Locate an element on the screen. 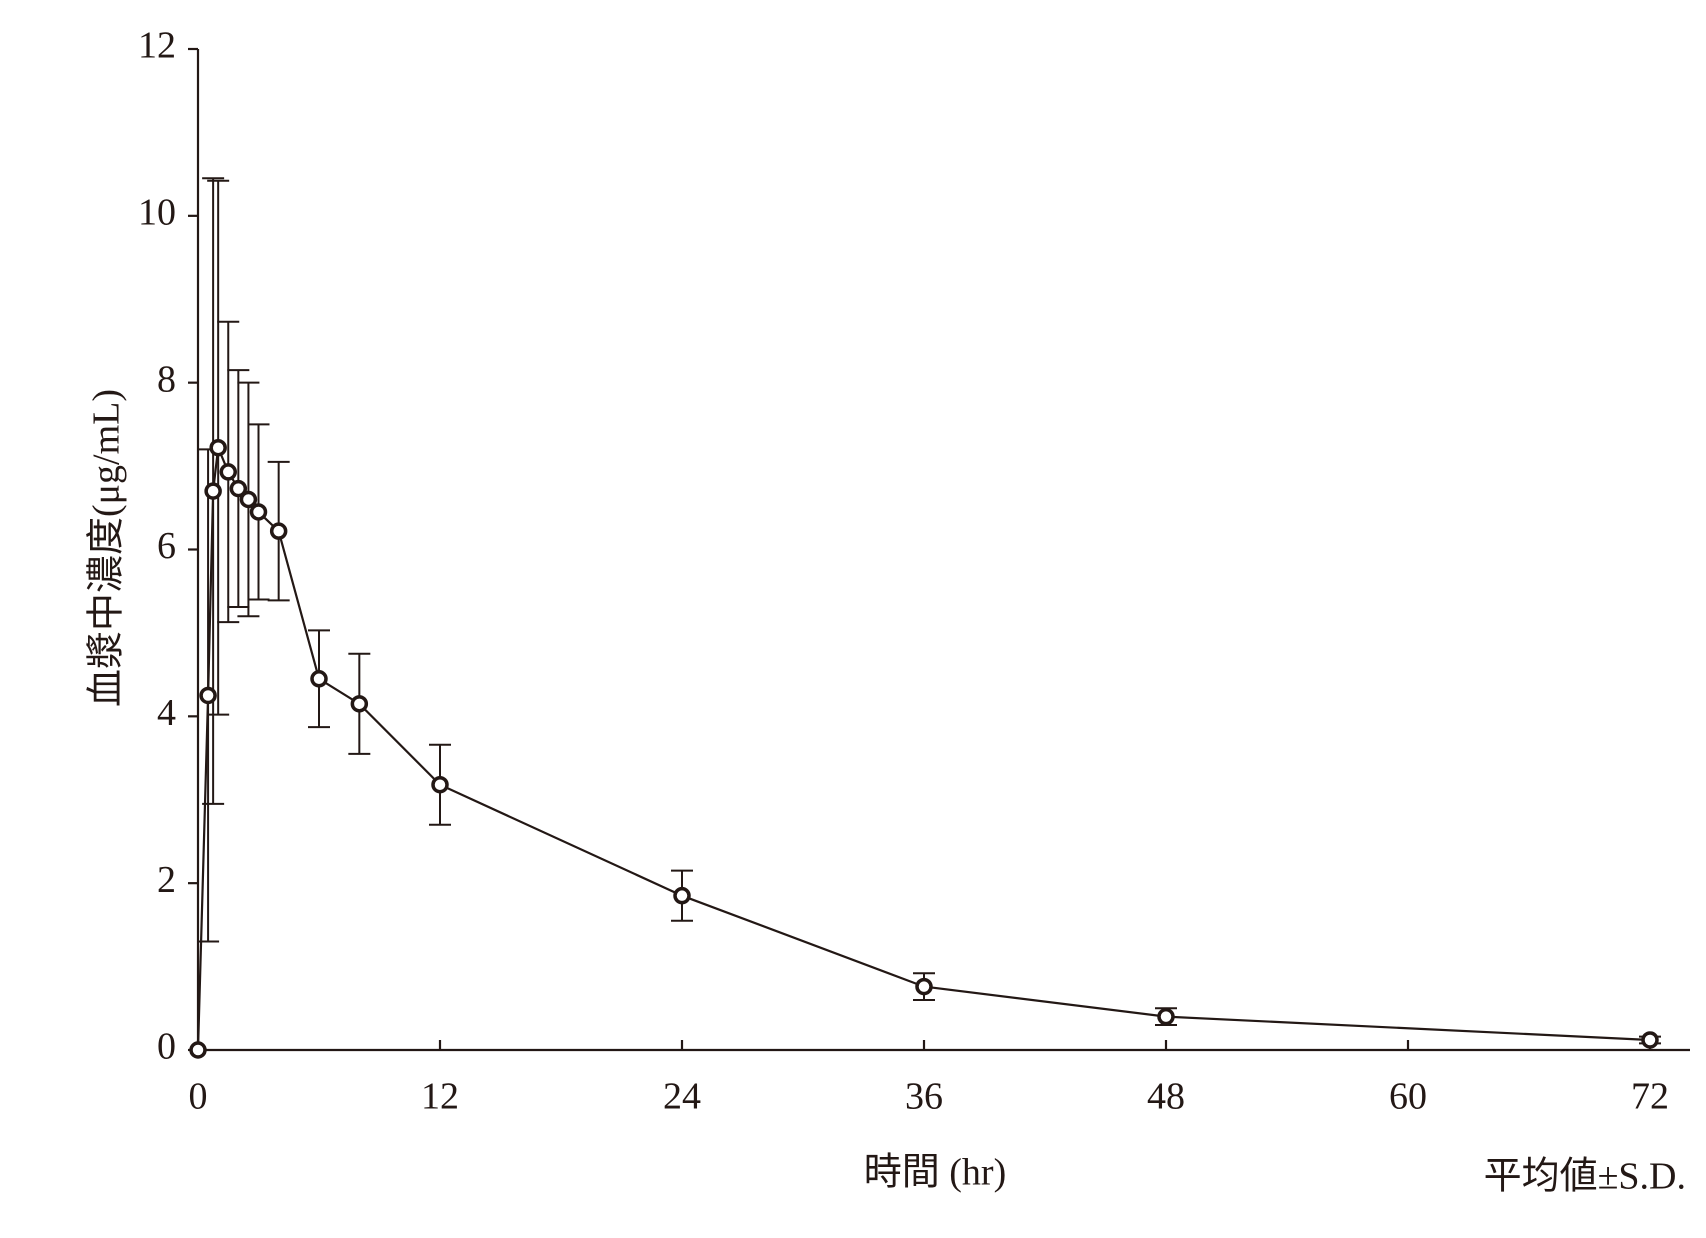 This screenshot has height=1238, width=1706. x-tick-label: 48 is located at coordinates (1166, 1097).